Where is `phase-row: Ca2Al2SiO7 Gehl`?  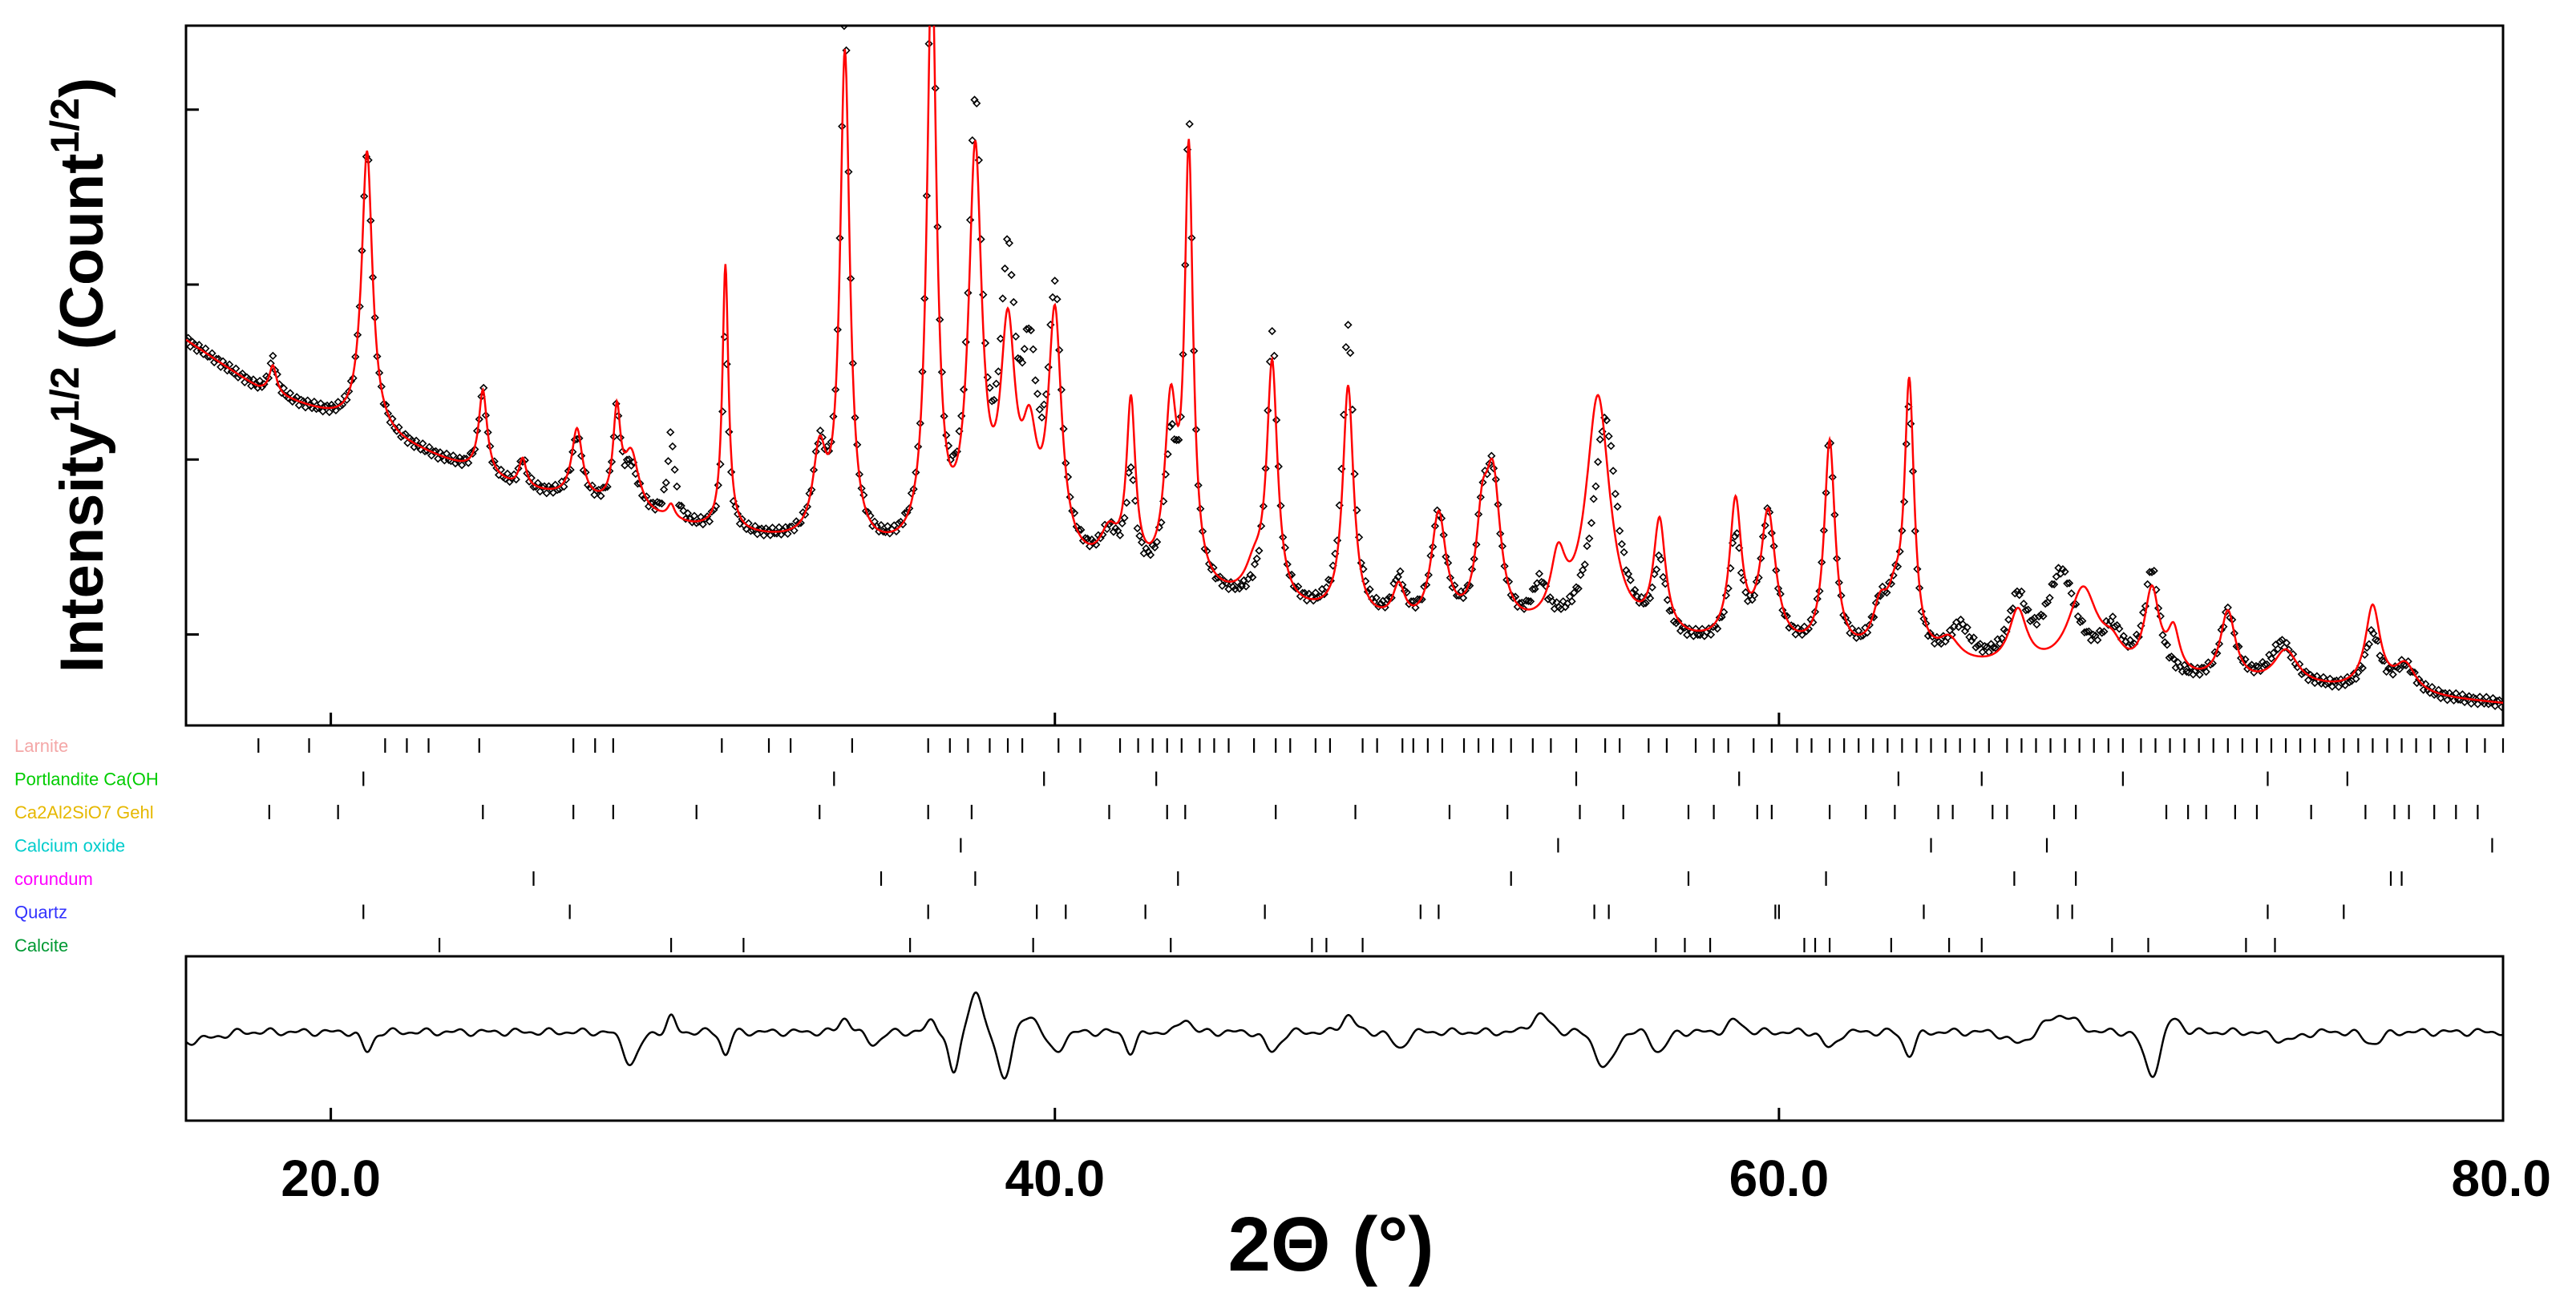
phase-row: Ca2Al2SiO7 Gehl is located at coordinates (1246, 812).